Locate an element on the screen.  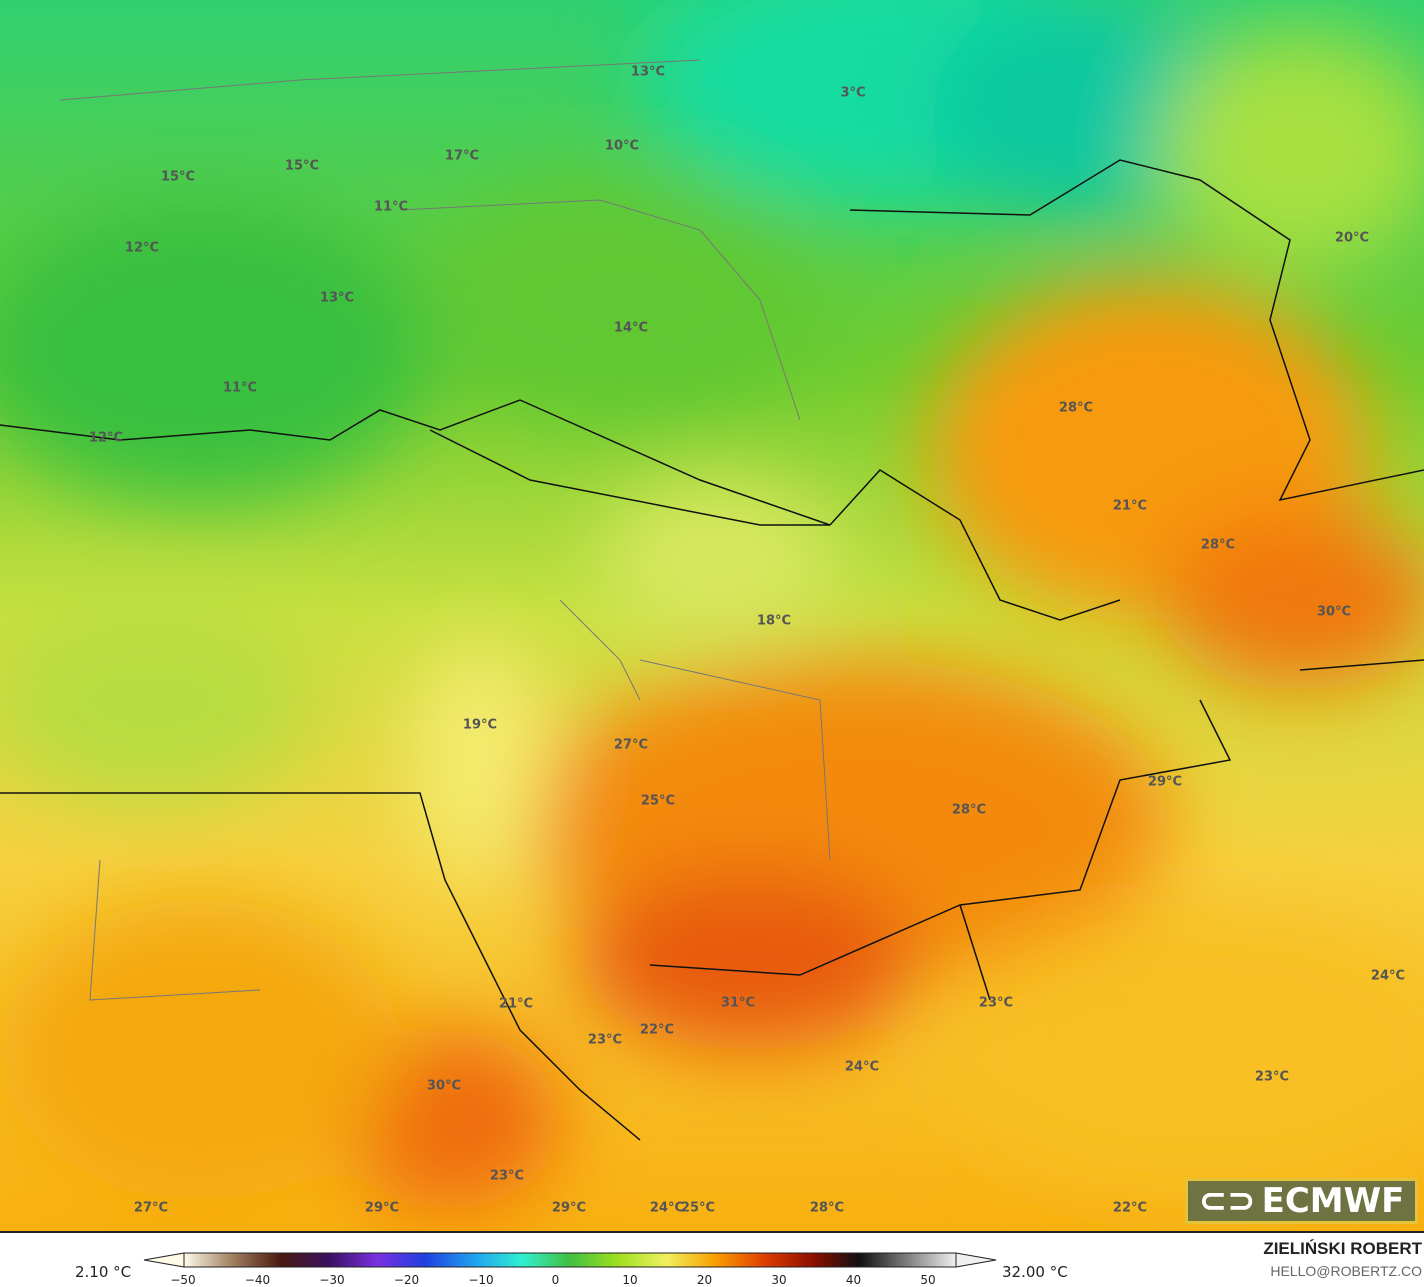
legend-max: 32.00 °C is located at coordinates (1035, 1272).